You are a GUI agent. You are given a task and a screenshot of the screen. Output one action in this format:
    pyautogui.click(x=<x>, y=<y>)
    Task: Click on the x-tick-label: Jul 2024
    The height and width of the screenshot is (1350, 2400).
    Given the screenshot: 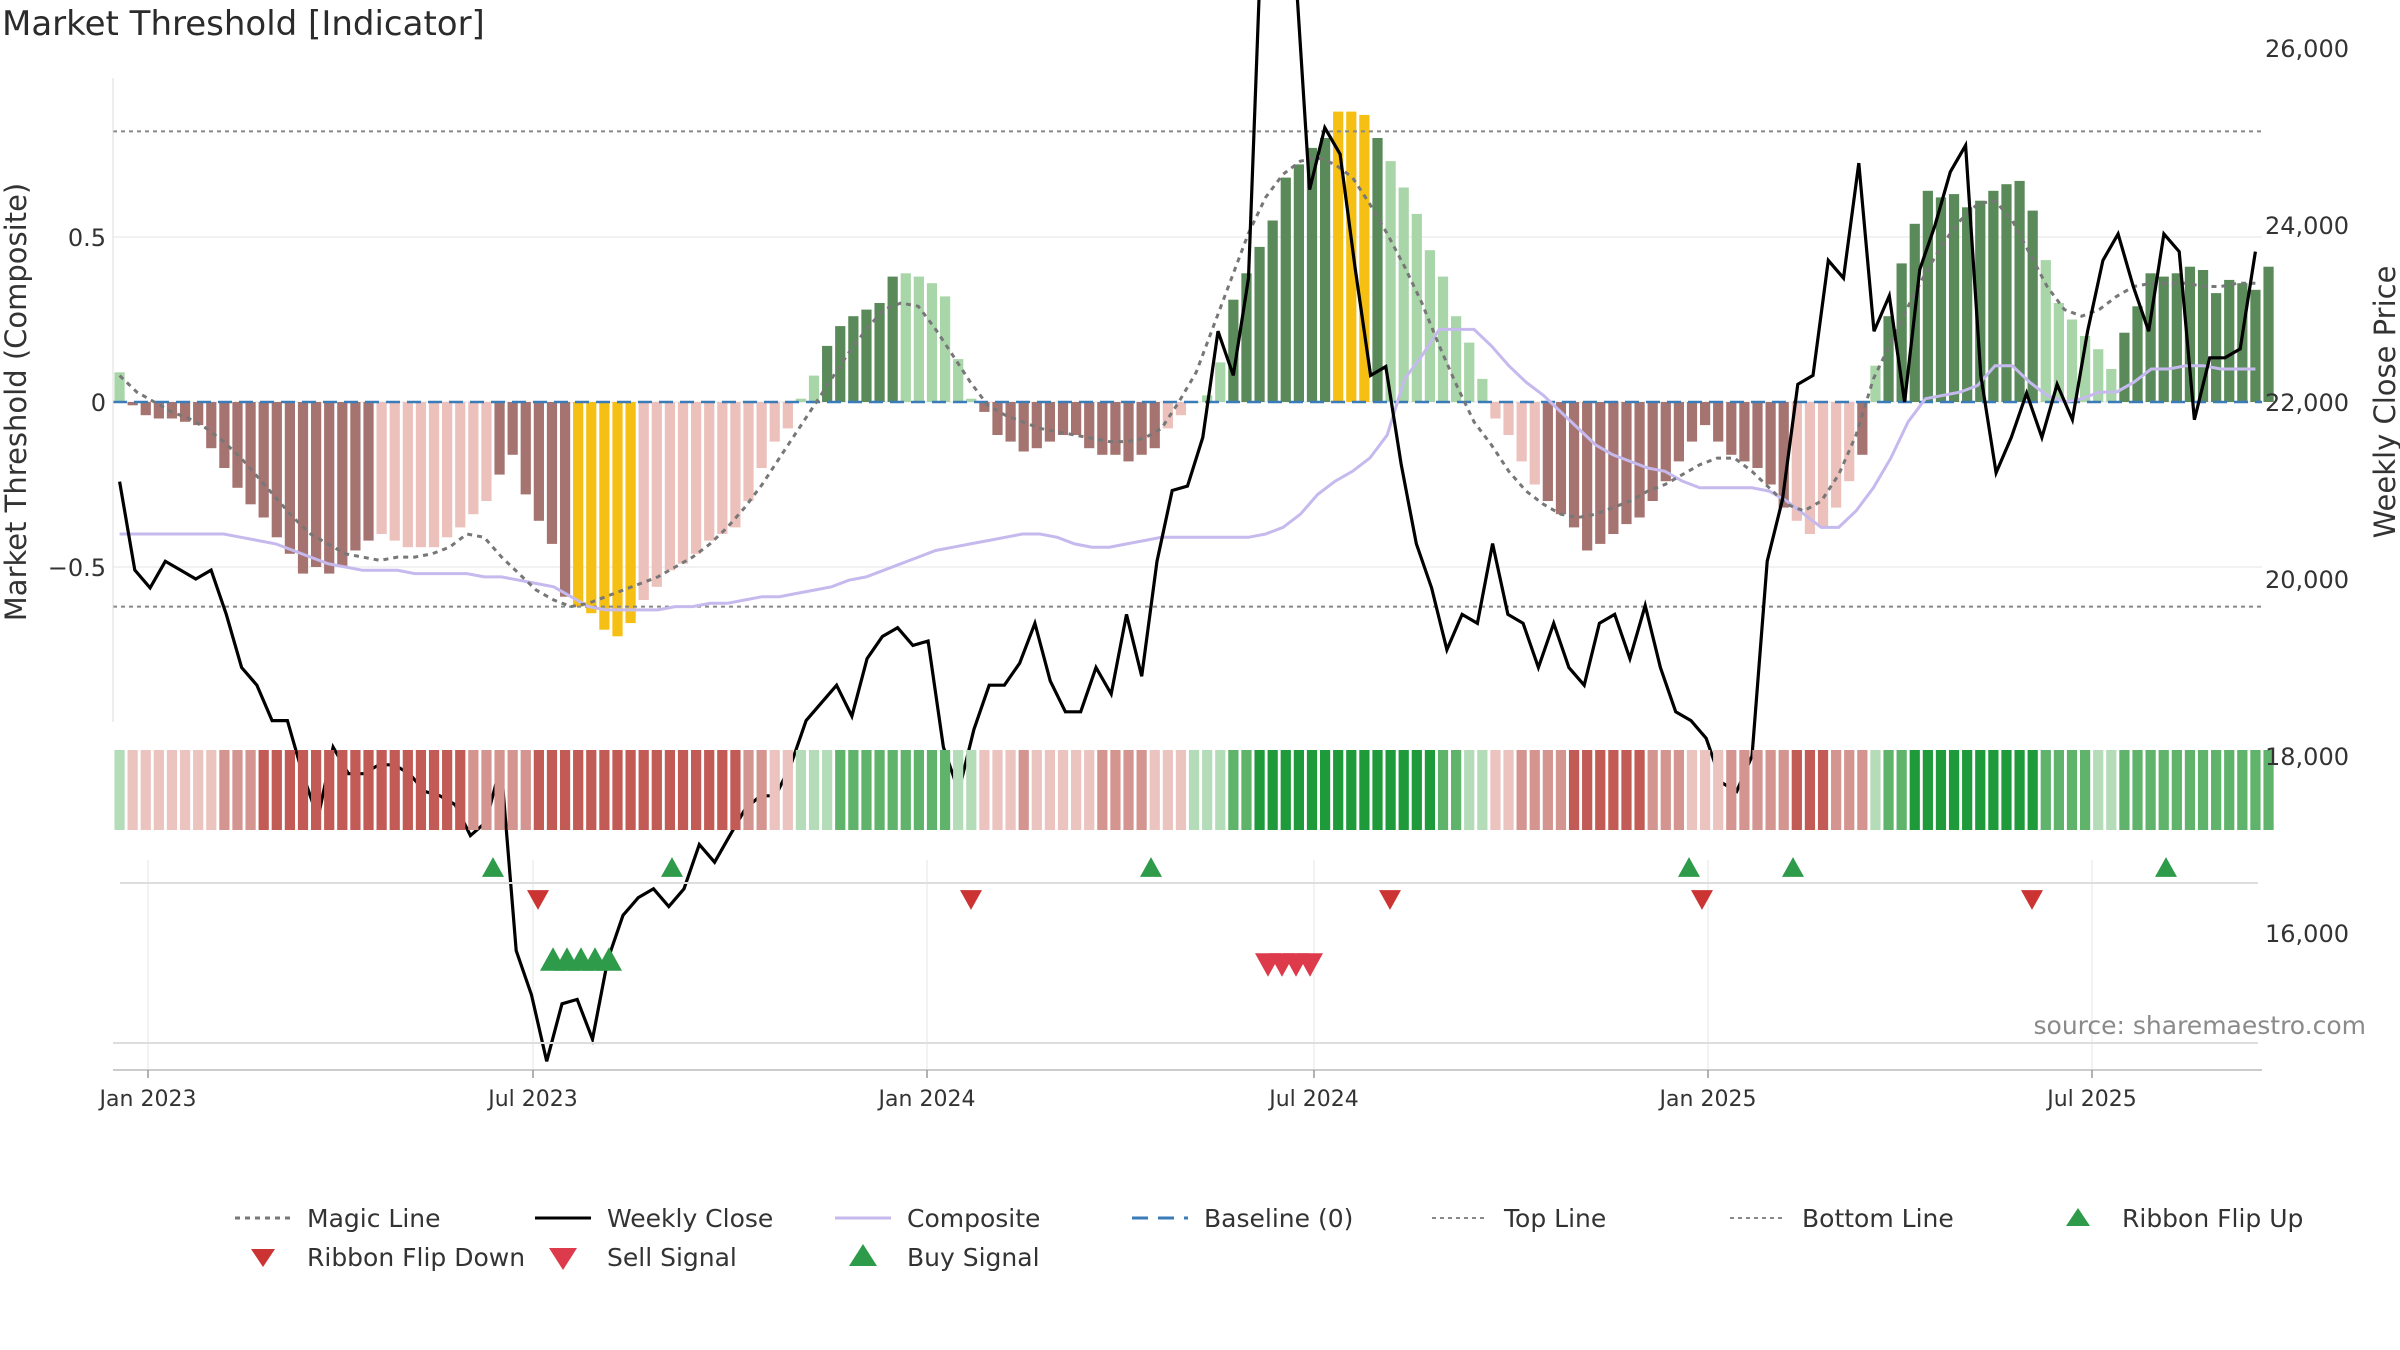 What is the action you would take?
    pyautogui.click(x=1313, y=1099)
    